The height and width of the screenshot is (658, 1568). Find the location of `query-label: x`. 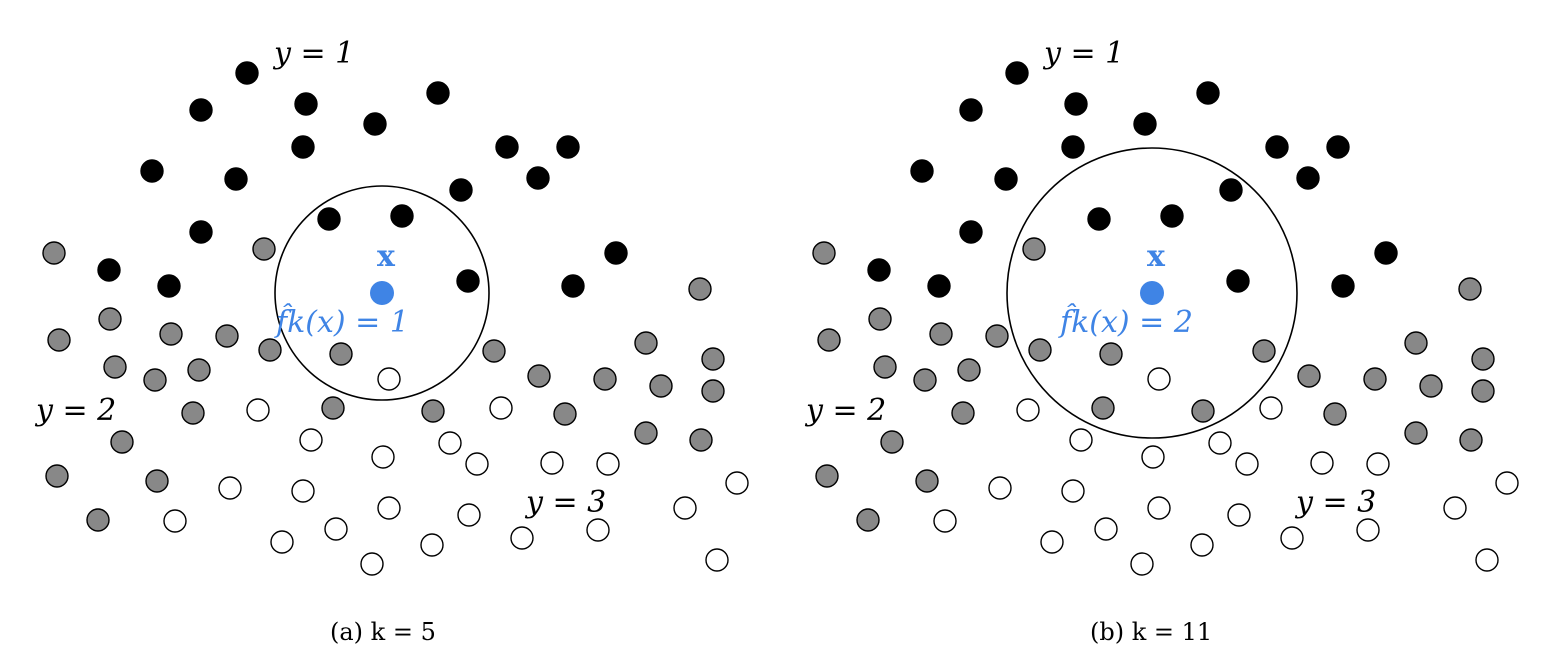

query-label: x is located at coordinates (386, 256).